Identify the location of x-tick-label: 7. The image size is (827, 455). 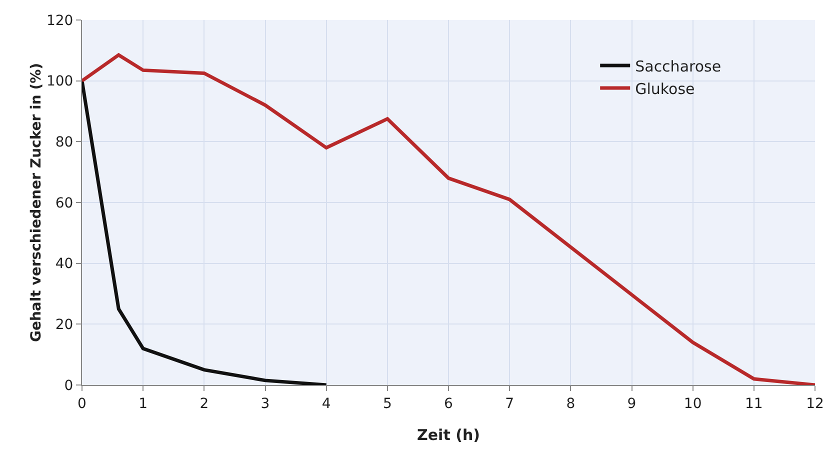
(509, 404).